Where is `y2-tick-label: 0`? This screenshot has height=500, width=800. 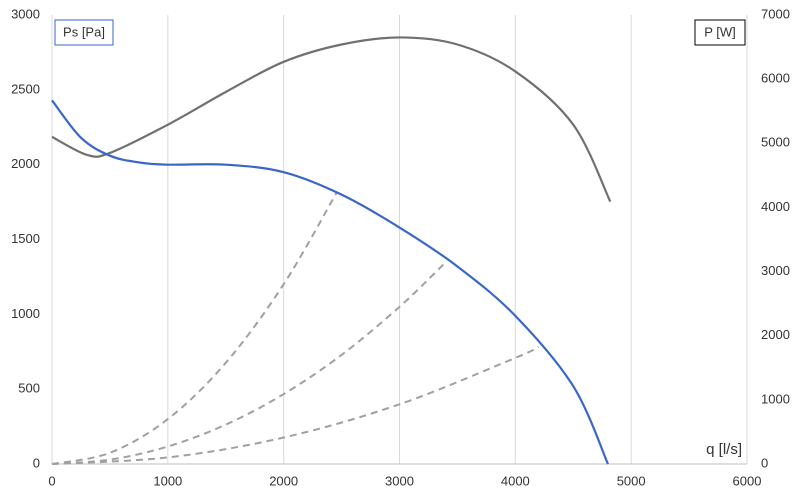 y2-tick-label: 0 is located at coordinates (764, 462).